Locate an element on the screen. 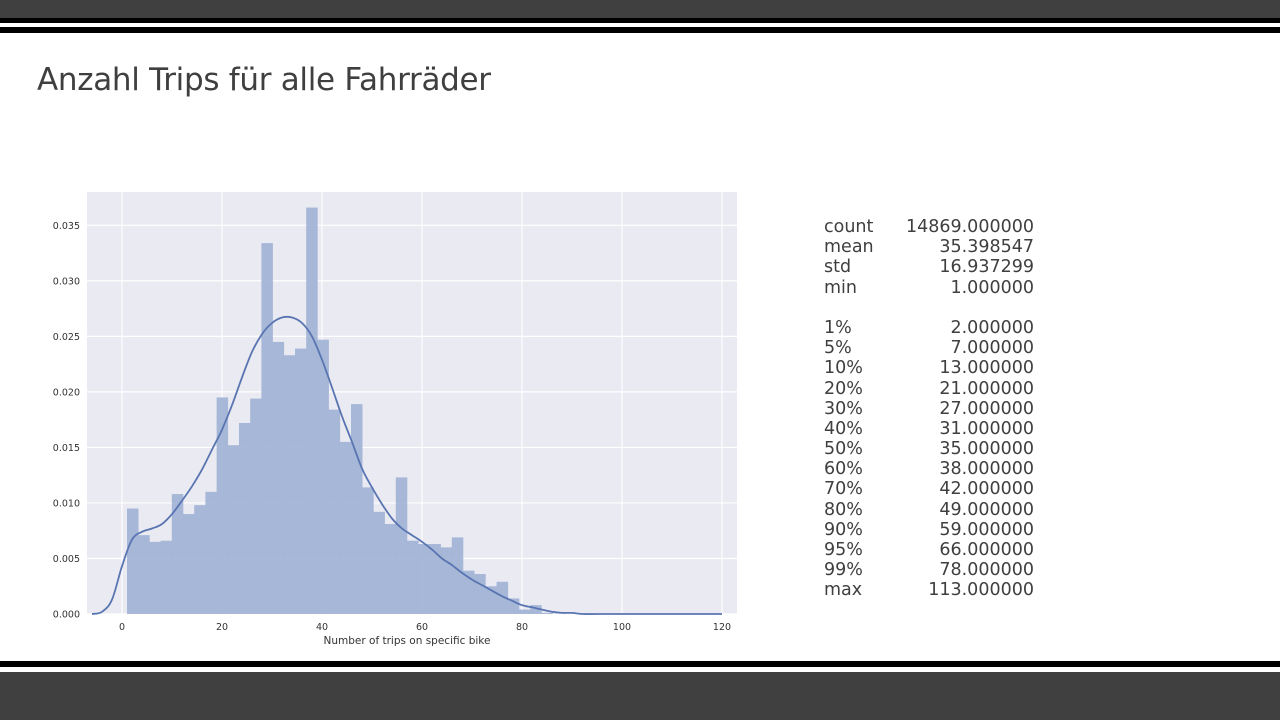  stat-row-80pct: 80% 49.000000 is located at coordinates (944, 510).